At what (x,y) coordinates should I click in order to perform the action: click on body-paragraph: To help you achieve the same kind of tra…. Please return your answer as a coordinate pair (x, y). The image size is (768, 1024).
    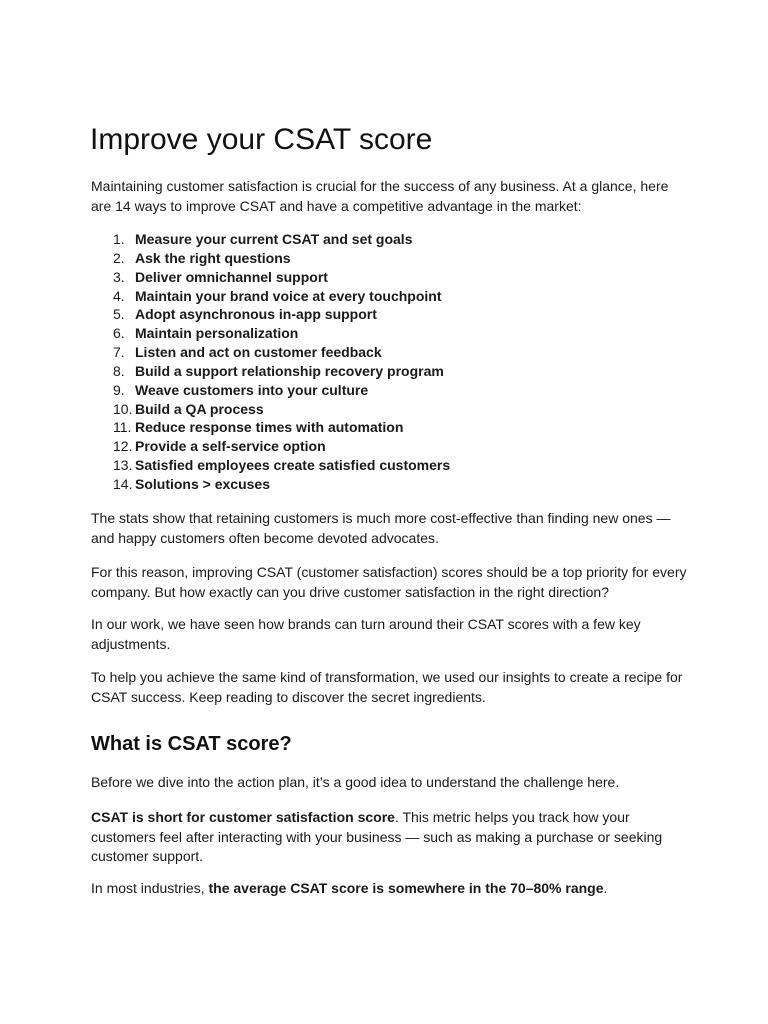
    Looking at the image, I should click on (387, 687).